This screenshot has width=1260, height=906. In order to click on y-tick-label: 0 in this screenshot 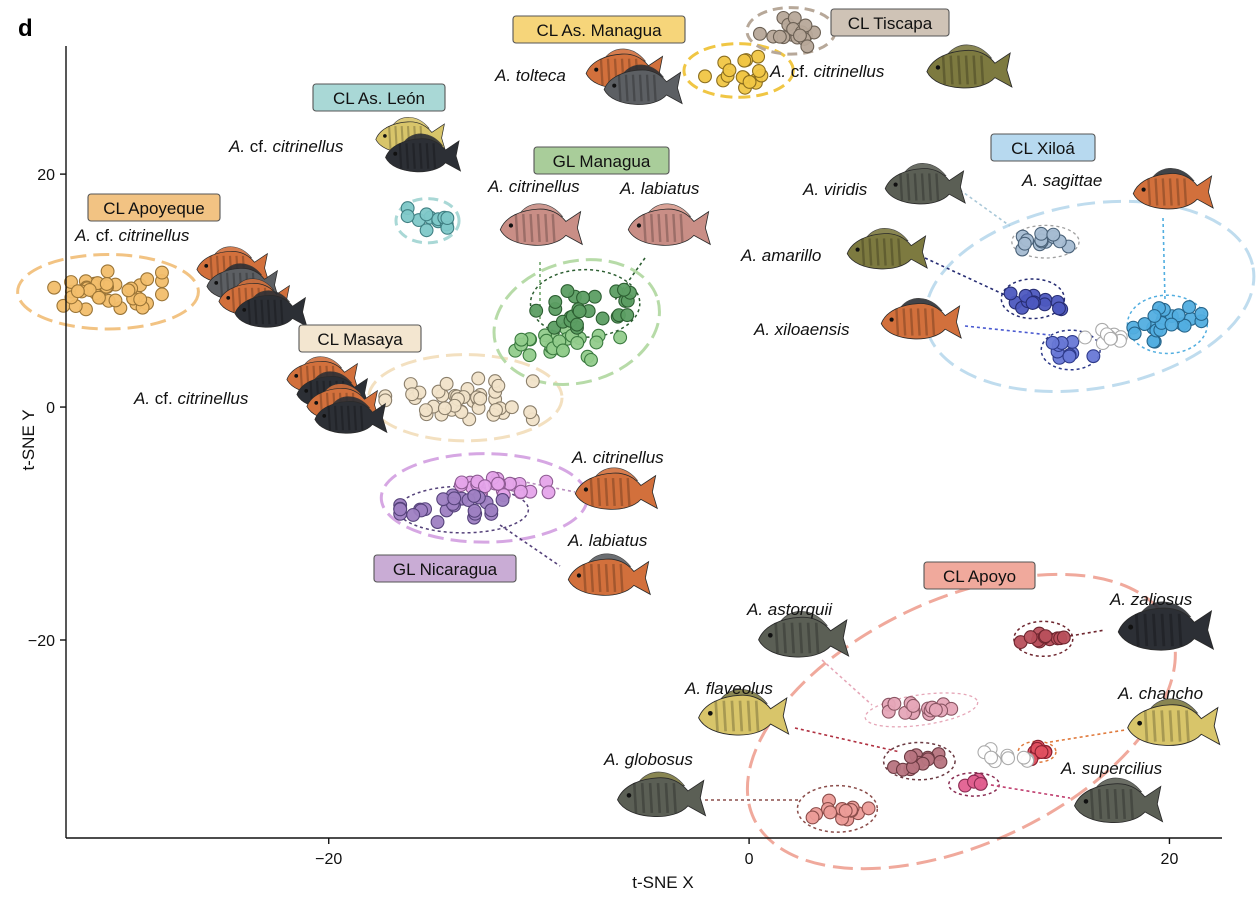, I will do `click(50, 408)`.